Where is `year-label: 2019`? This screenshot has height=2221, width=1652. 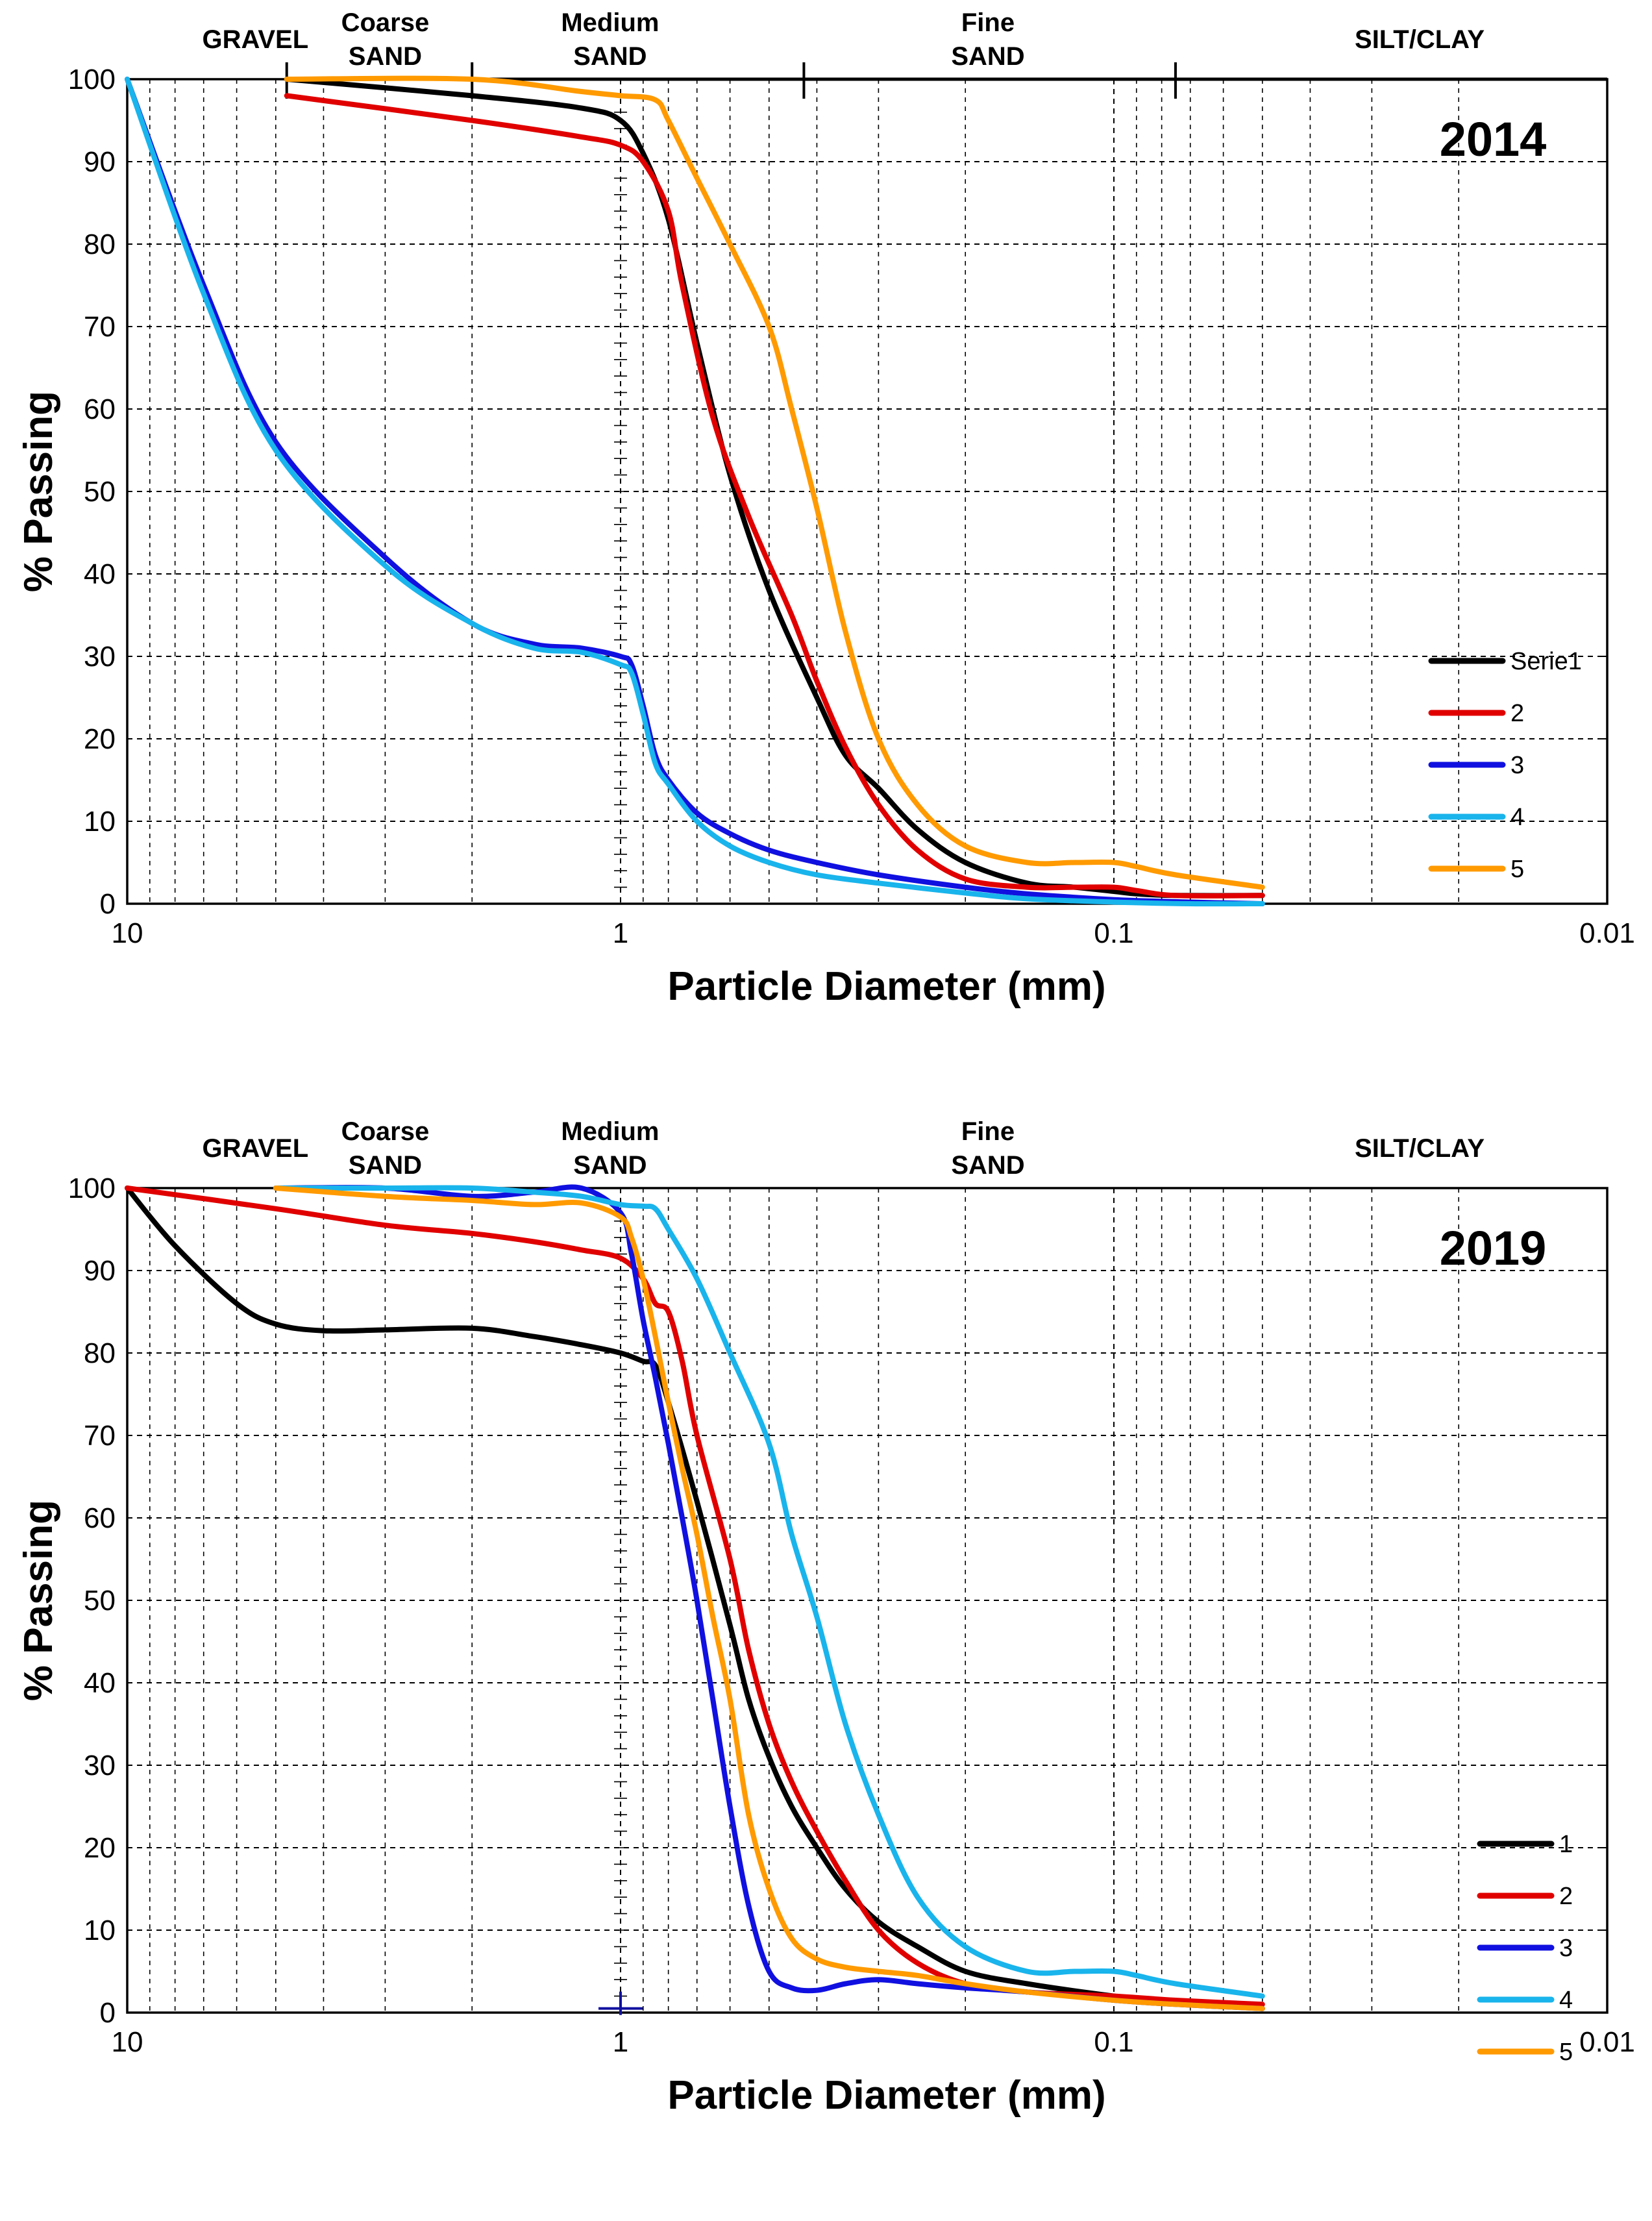
year-label: 2019 is located at coordinates (1493, 1248).